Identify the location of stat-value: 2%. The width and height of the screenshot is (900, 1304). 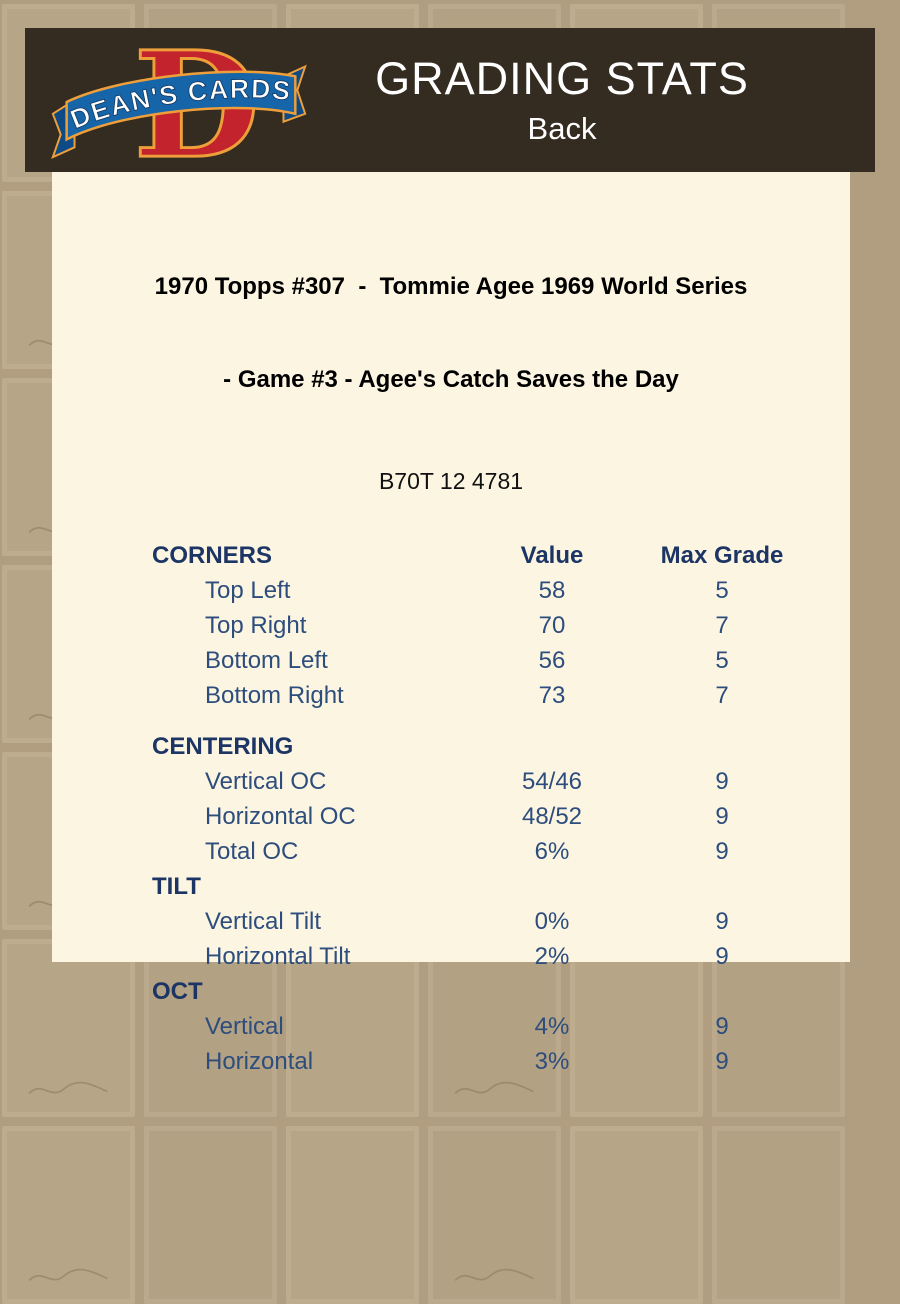
(552, 956).